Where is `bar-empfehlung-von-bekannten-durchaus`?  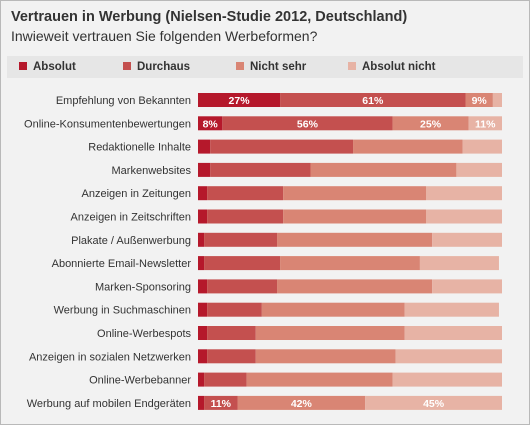 bar-empfehlung-von-bekannten-durchaus is located at coordinates (373, 100).